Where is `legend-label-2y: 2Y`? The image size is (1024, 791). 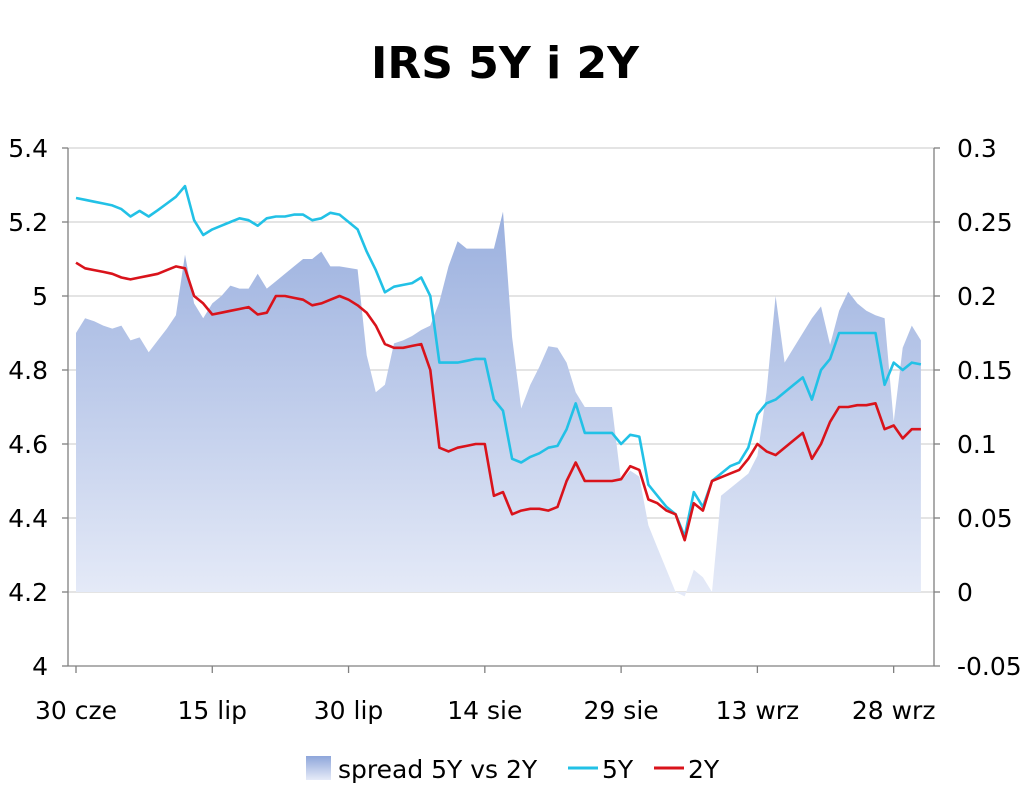 legend-label-2y: 2Y is located at coordinates (704, 769).